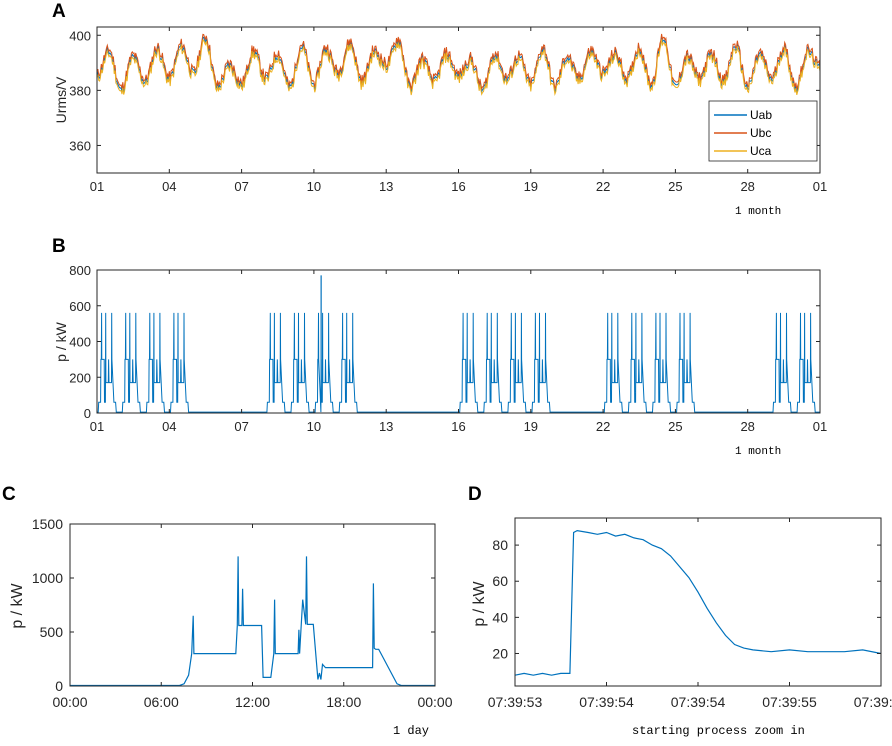  I want to click on panel-a-legend: Uab Ubc Uca, so click(763, 131).